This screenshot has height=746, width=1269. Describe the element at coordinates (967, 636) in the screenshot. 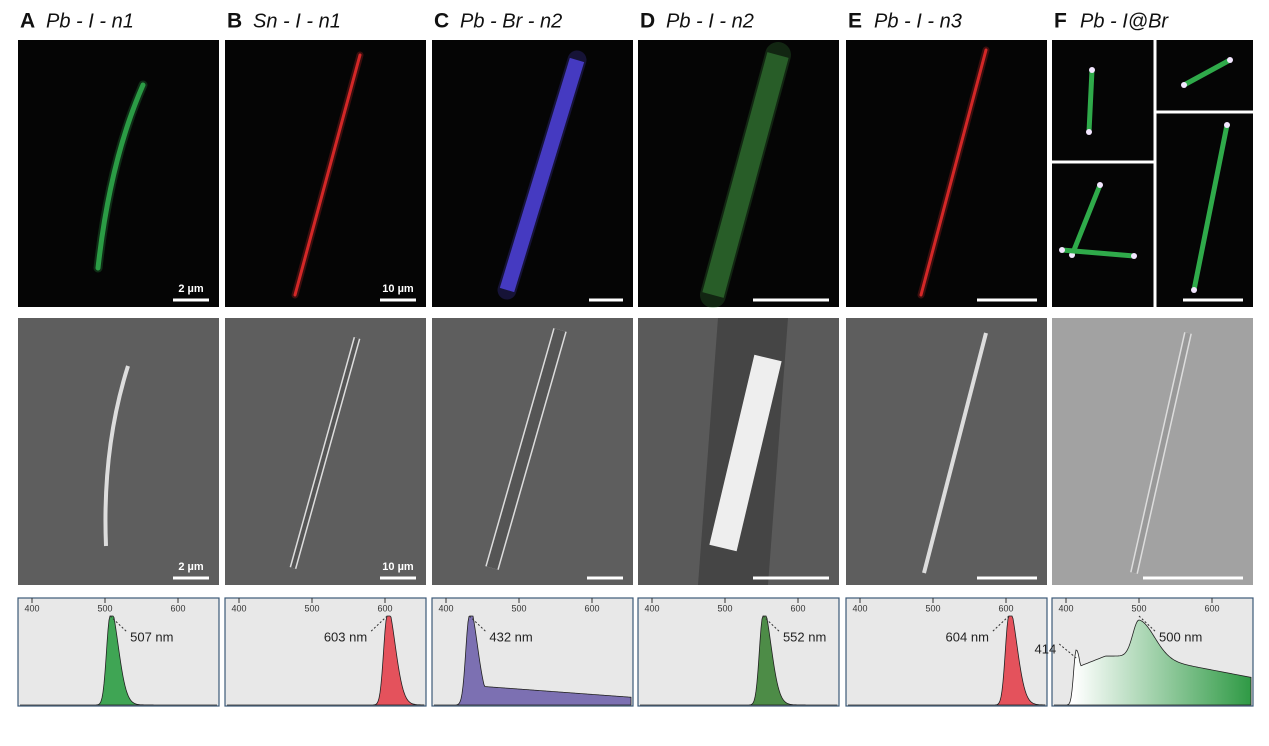

I see `peak-label: 604 nm` at that location.